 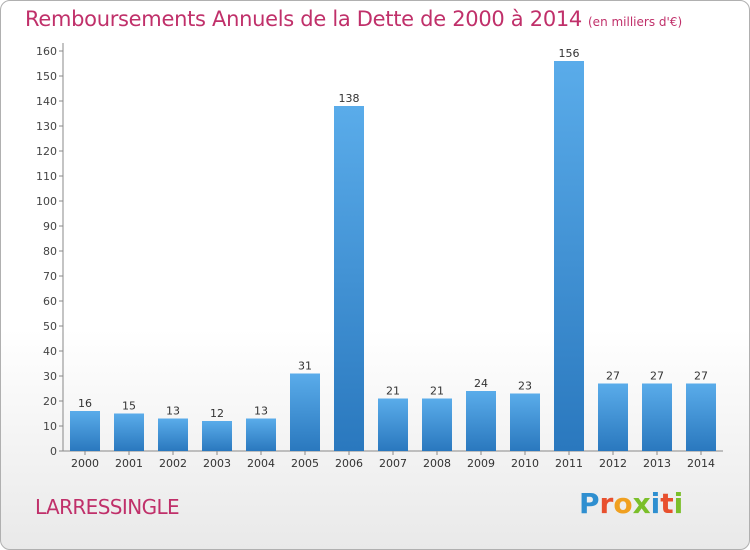 I want to click on x-tick-label: 2002, so click(x=173, y=463).